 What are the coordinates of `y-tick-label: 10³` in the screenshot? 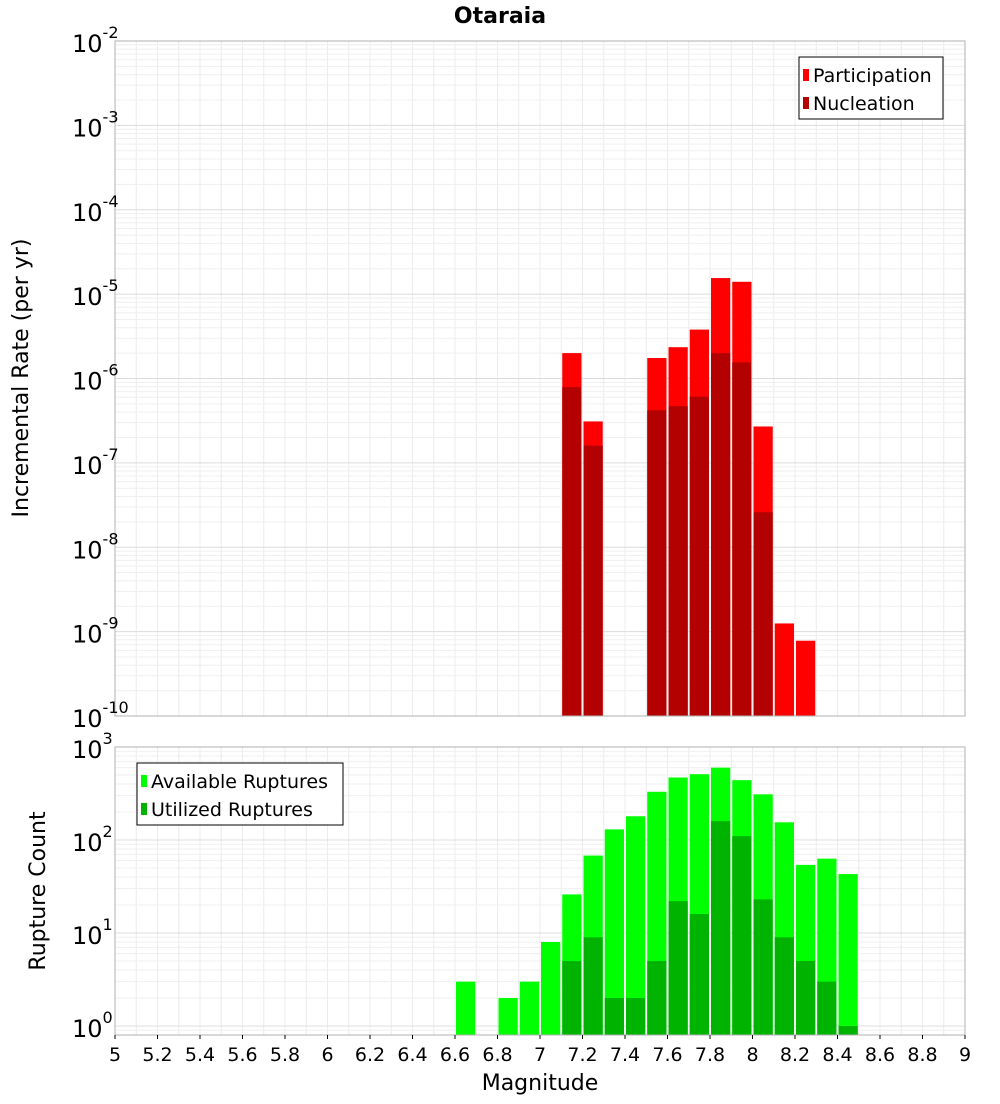 It's located at (92, 746).